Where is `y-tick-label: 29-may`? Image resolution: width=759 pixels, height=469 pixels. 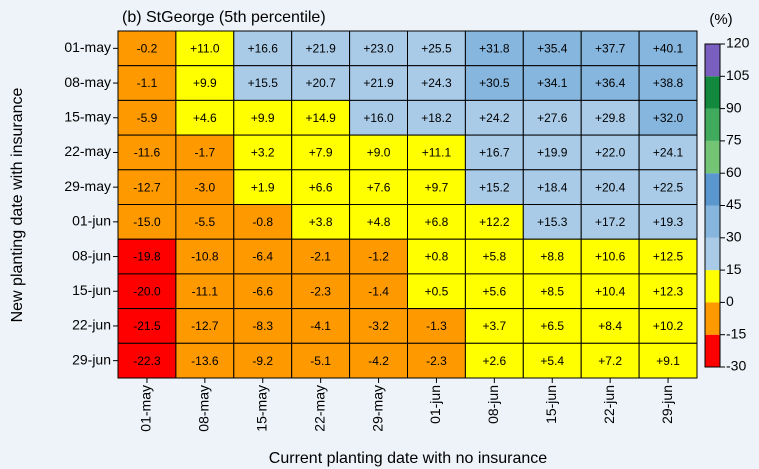
y-tick-label: 29-may is located at coordinates (87, 186).